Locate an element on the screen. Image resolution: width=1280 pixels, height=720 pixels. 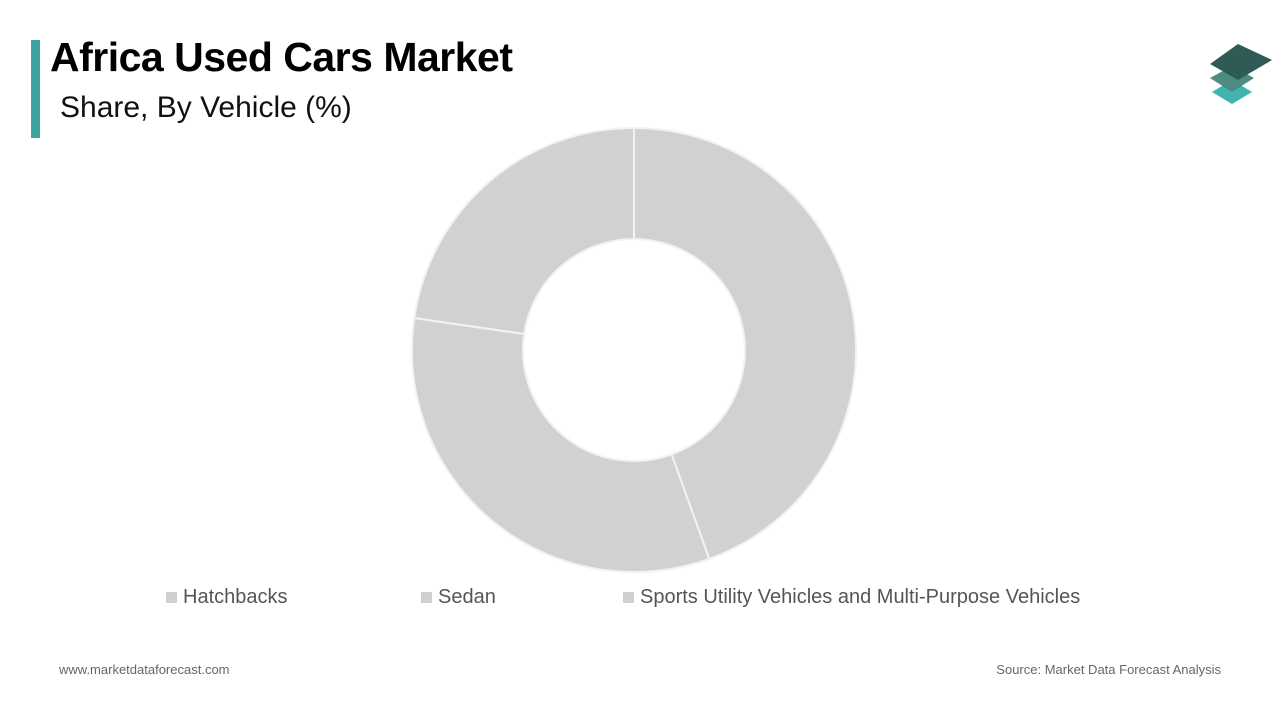
donut-slice-sedan is located at coordinates (561, 444).